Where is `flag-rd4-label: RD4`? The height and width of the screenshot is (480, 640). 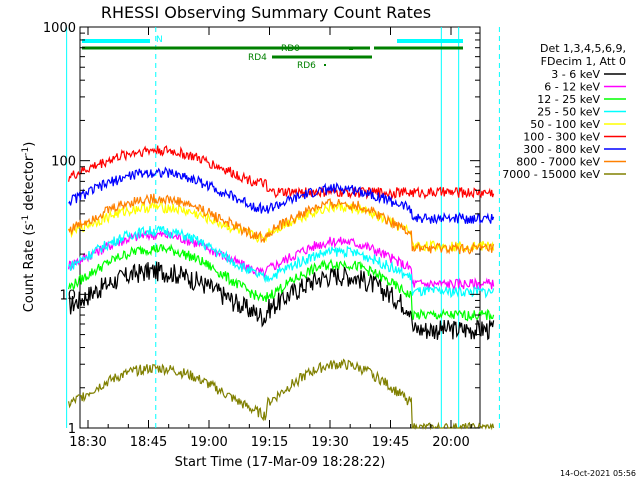 flag-rd4-label: RD4 is located at coordinates (257, 58).